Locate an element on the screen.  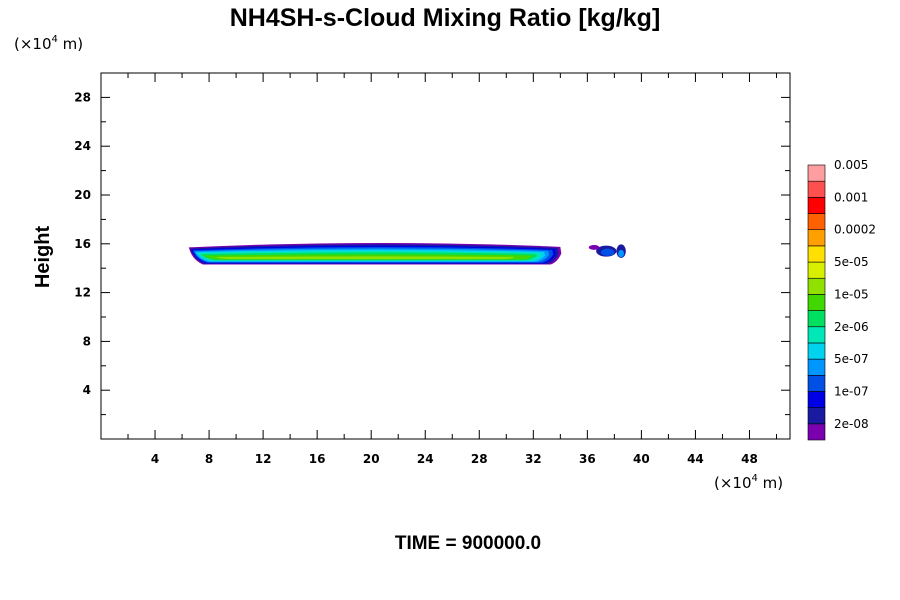
chart-title: NH4SH-s-Cloud Mixing Ratio [kg/kg] is located at coordinates (445, 18).